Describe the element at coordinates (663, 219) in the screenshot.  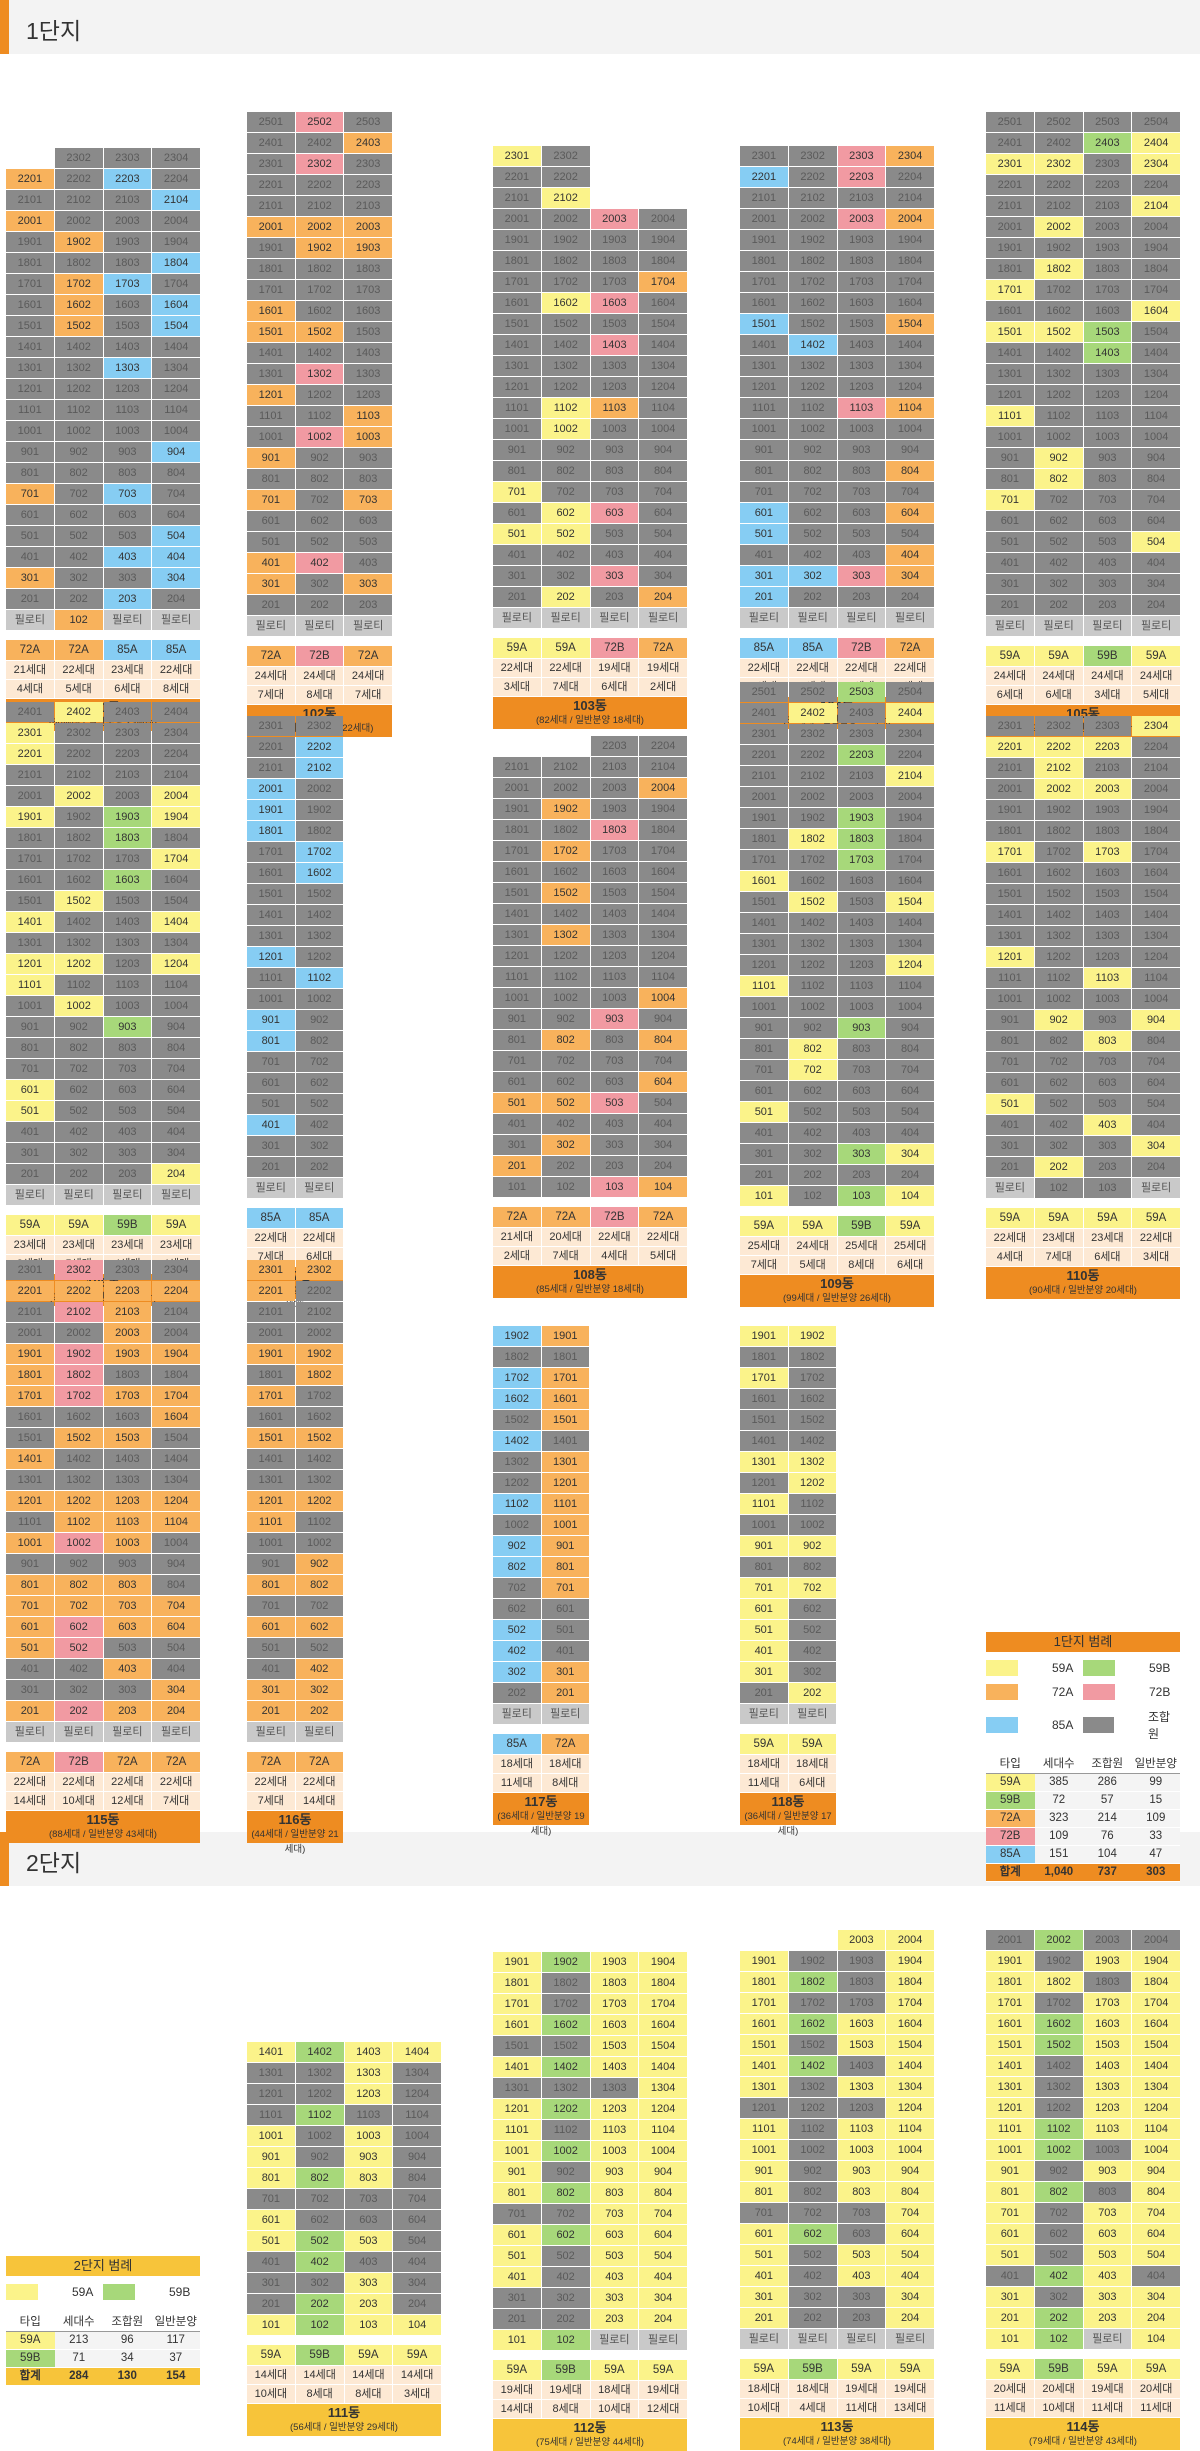
I see `unit-2004: 2004` at that location.